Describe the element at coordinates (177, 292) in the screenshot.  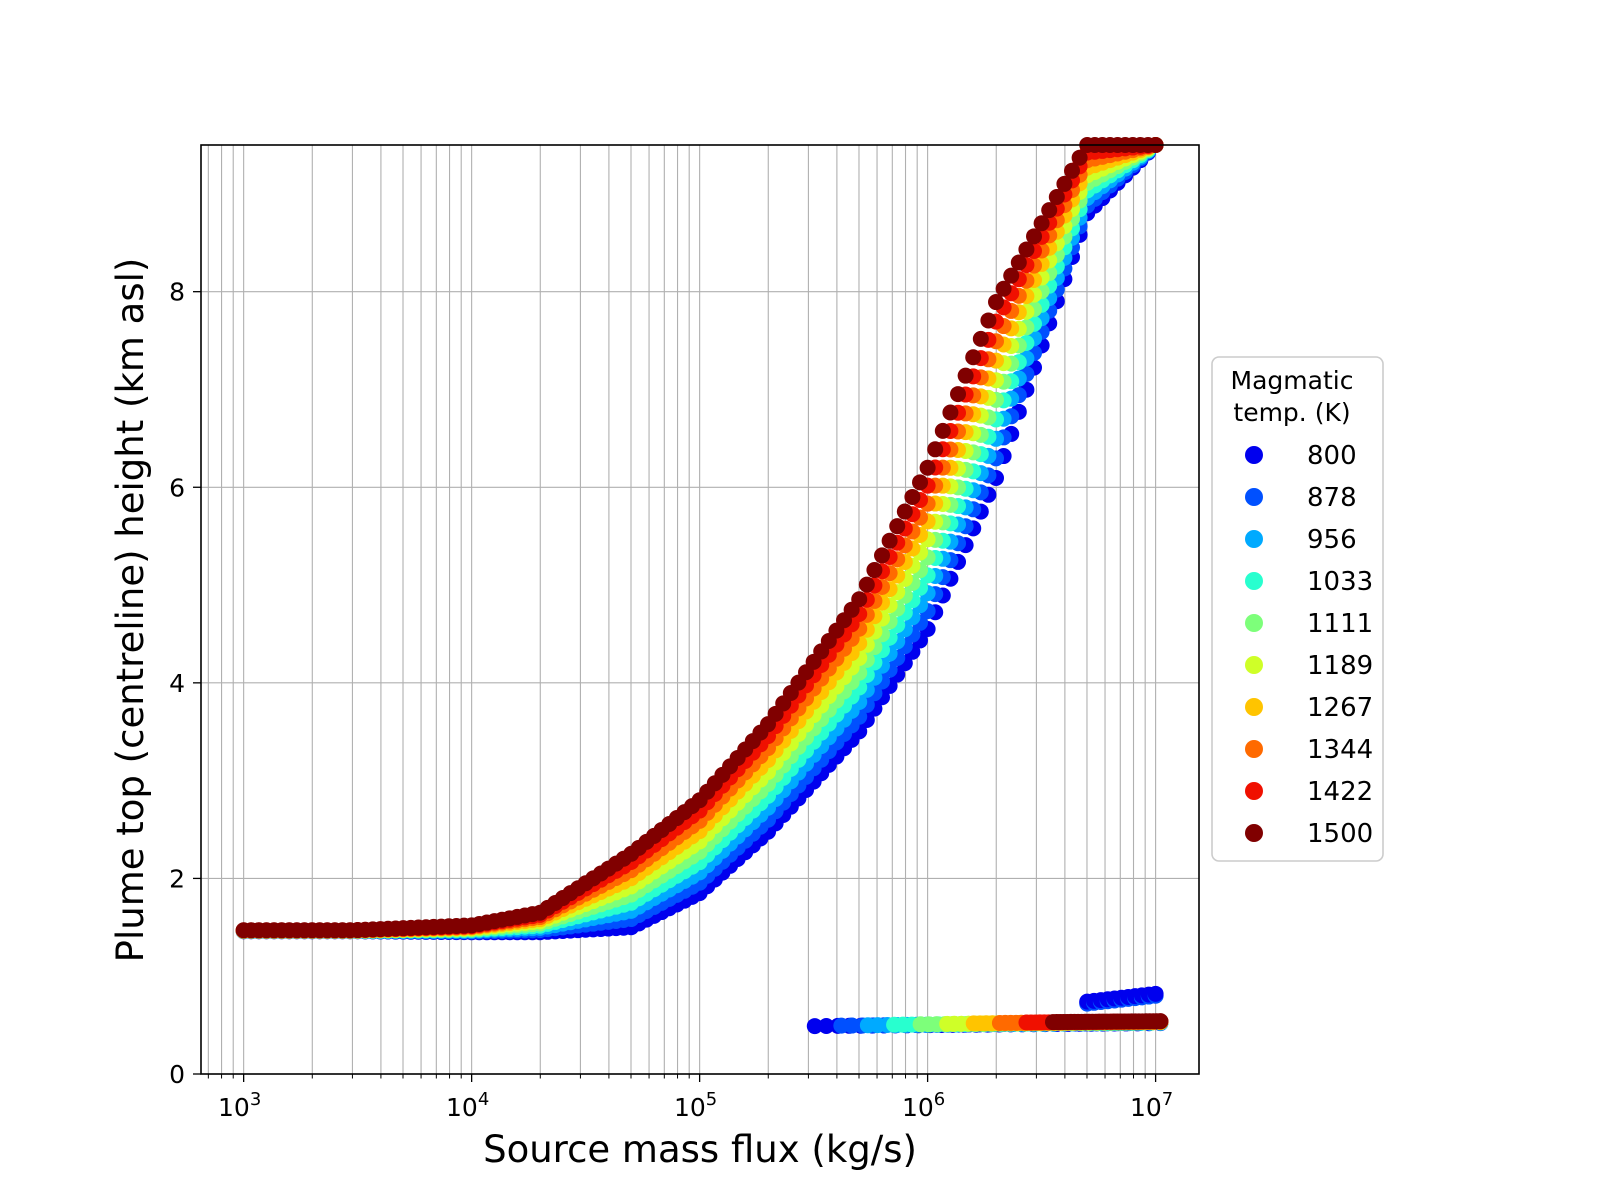
I see `y-tick-label: 8` at that location.